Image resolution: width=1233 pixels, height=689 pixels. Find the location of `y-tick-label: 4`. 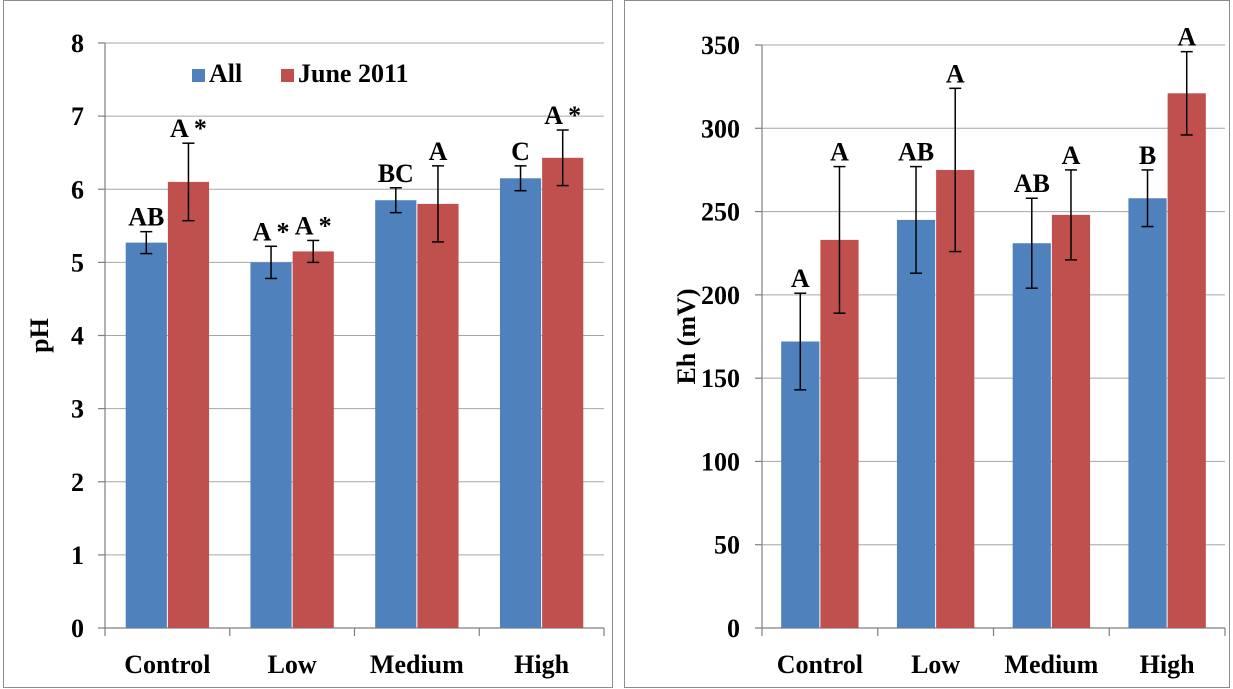

y-tick-label: 4 is located at coordinates (77, 336).